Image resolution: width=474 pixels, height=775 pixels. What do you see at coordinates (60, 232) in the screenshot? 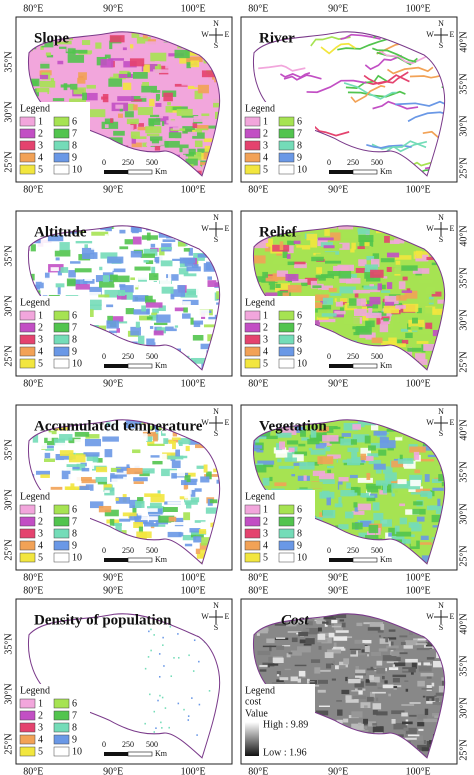
I see `panel-title: Altitude` at bounding box center [60, 232].